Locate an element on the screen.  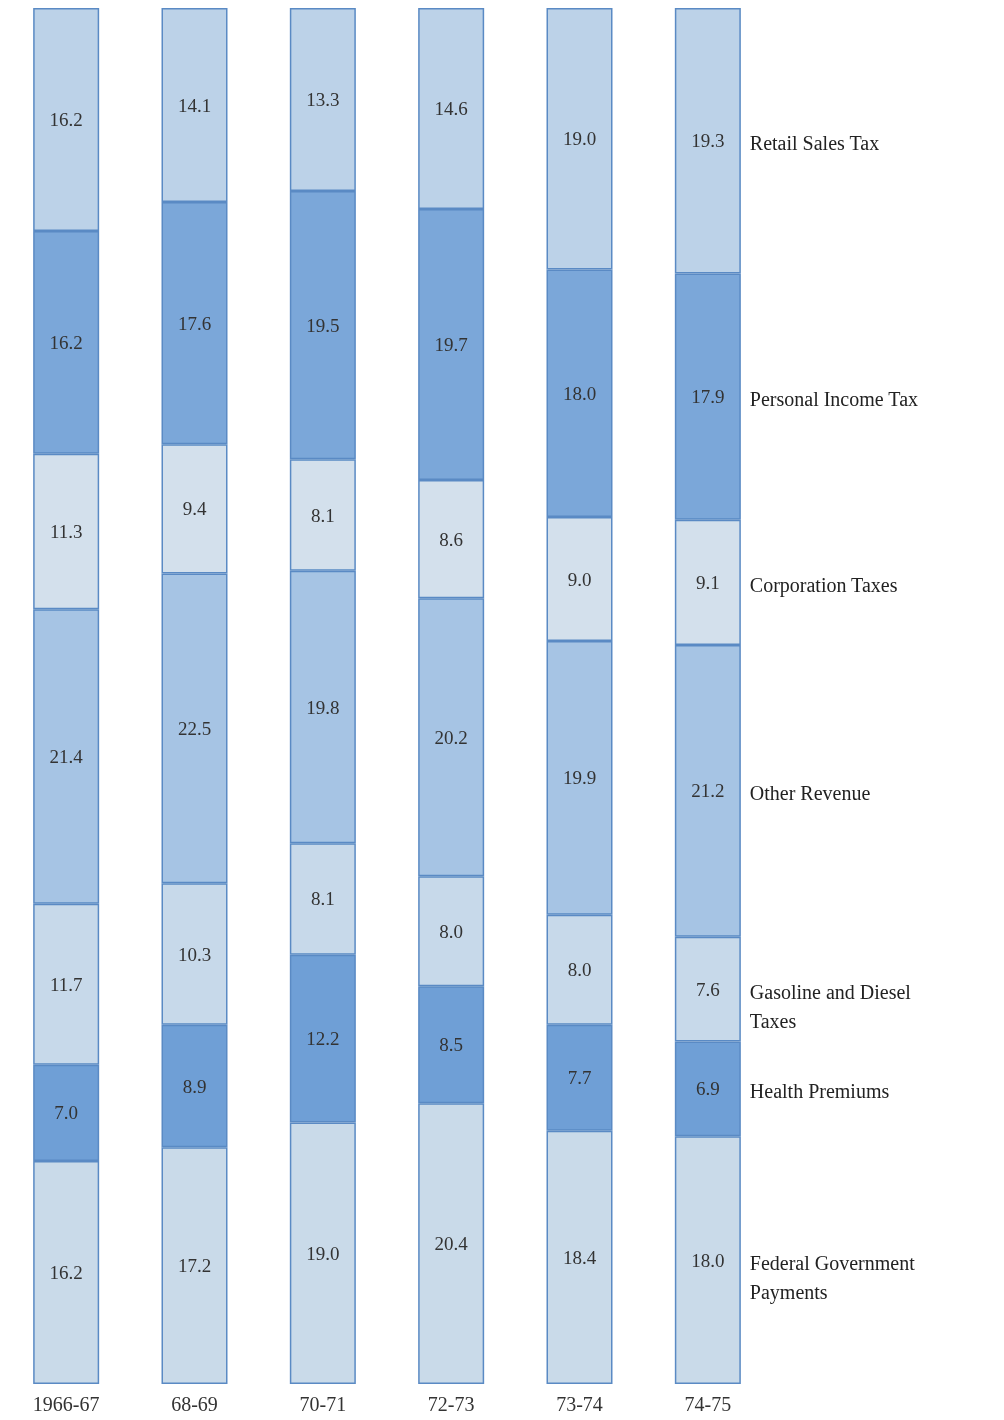
data-label: 11.3 is located at coordinates (66, 532).